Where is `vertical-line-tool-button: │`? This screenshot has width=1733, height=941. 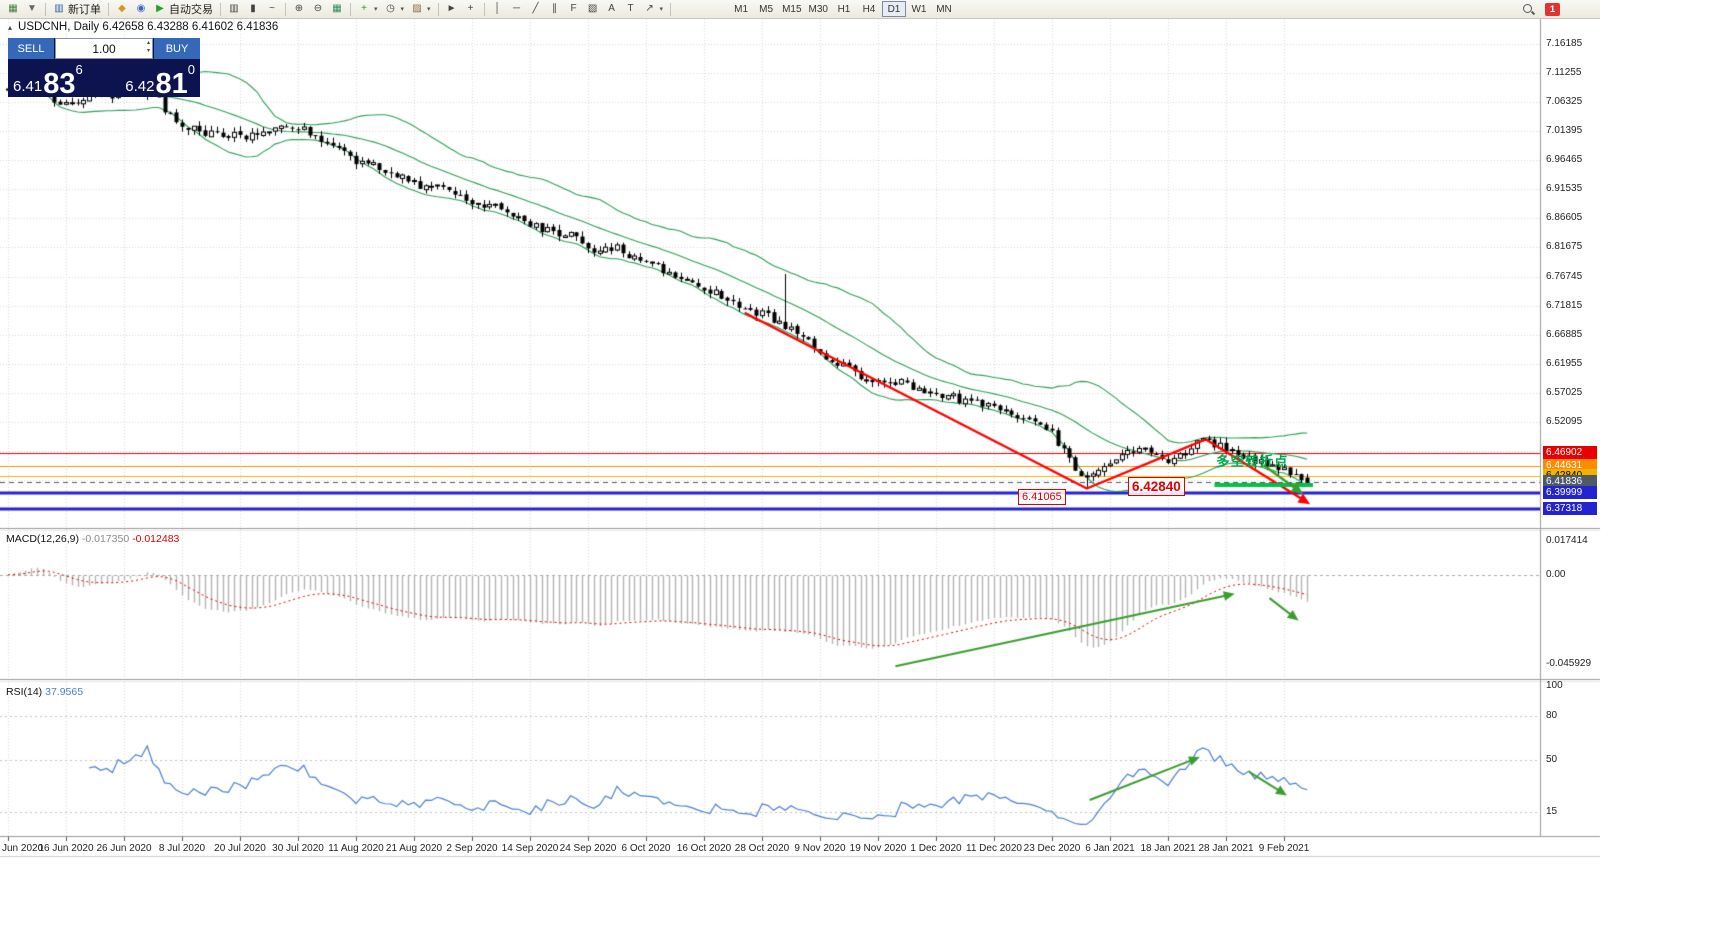
vertical-line-tool-button: │ is located at coordinates (498, 9).